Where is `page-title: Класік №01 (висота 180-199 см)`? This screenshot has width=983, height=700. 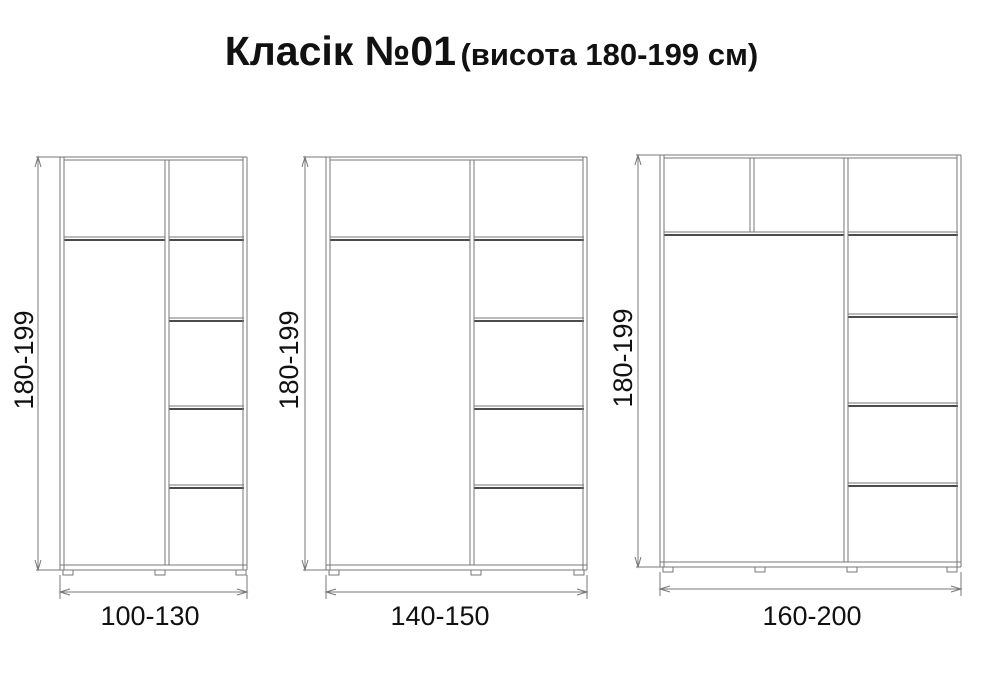
page-title: Класік №01 (висота 180-199 см) is located at coordinates (491, 51).